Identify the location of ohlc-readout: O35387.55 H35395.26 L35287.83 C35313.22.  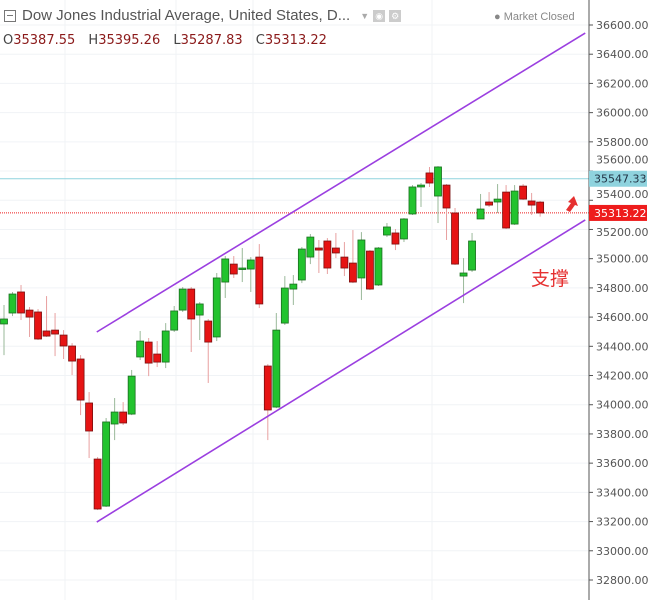
(169, 40).